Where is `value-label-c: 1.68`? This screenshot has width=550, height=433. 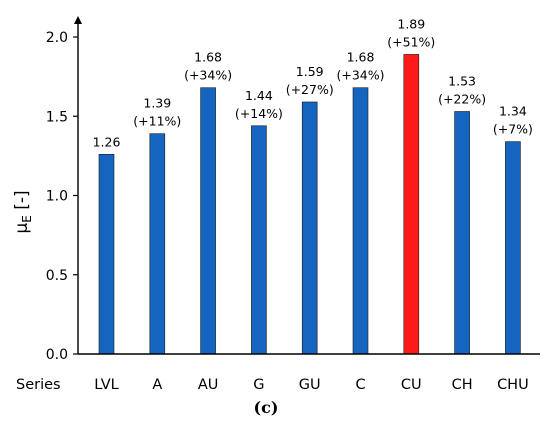 value-label-c: 1.68 is located at coordinates (361, 57).